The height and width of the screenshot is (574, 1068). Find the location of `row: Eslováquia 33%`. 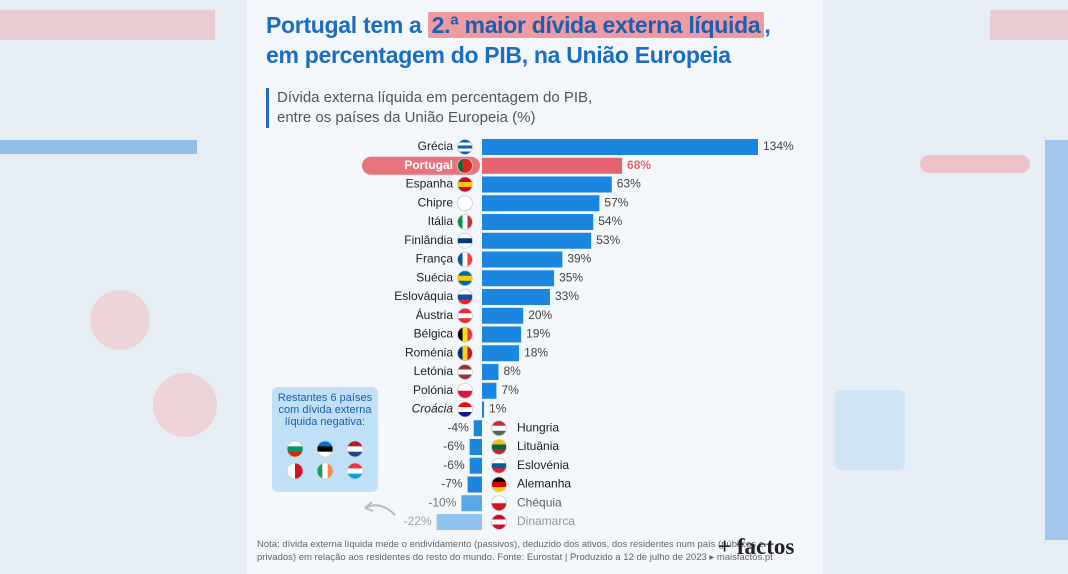

row: Eslováquia 33% is located at coordinates (486, 297).